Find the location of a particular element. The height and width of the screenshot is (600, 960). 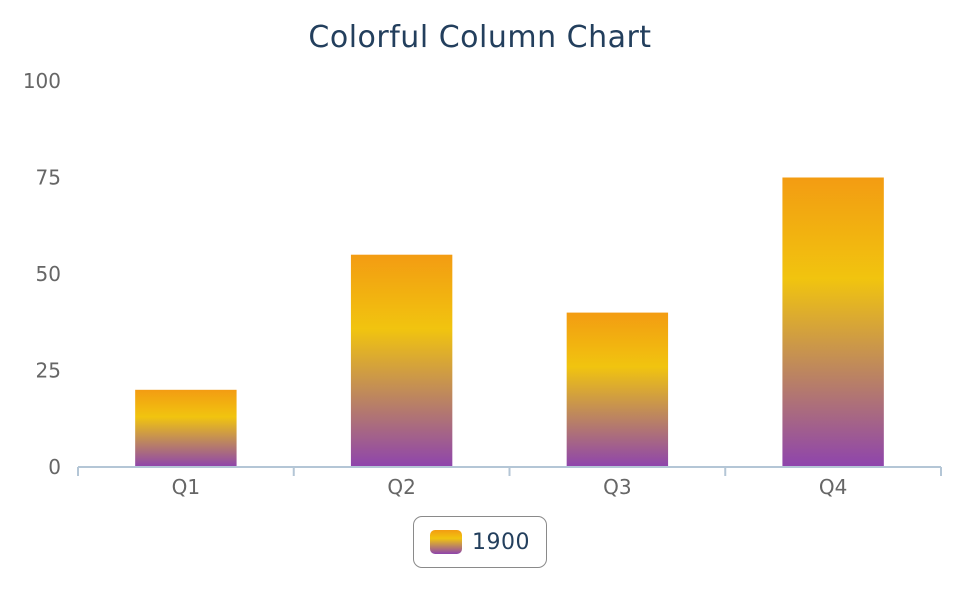

legend-item-1900: 1900 is located at coordinates (480, 542).